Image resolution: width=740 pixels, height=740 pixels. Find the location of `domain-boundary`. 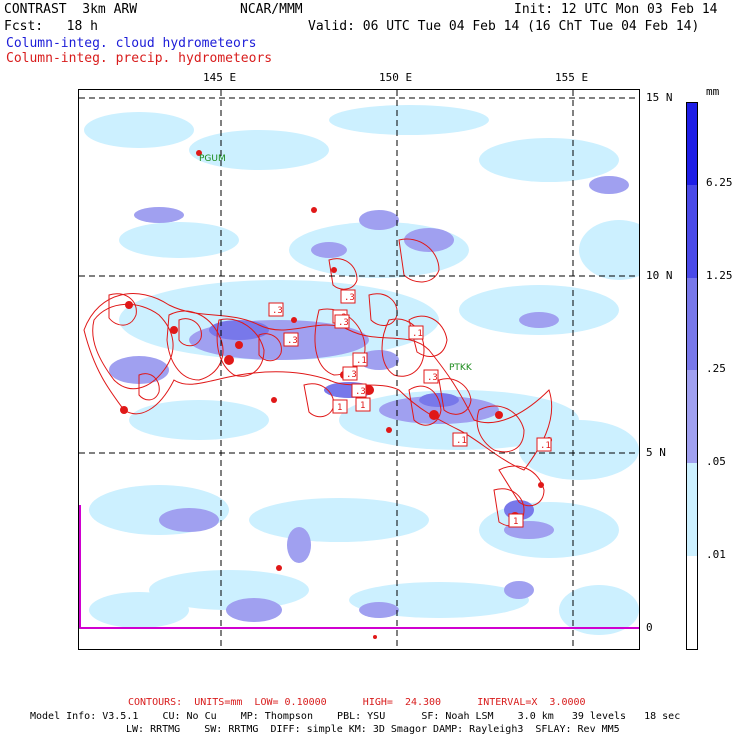

domain-boundary is located at coordinates (359, 567).